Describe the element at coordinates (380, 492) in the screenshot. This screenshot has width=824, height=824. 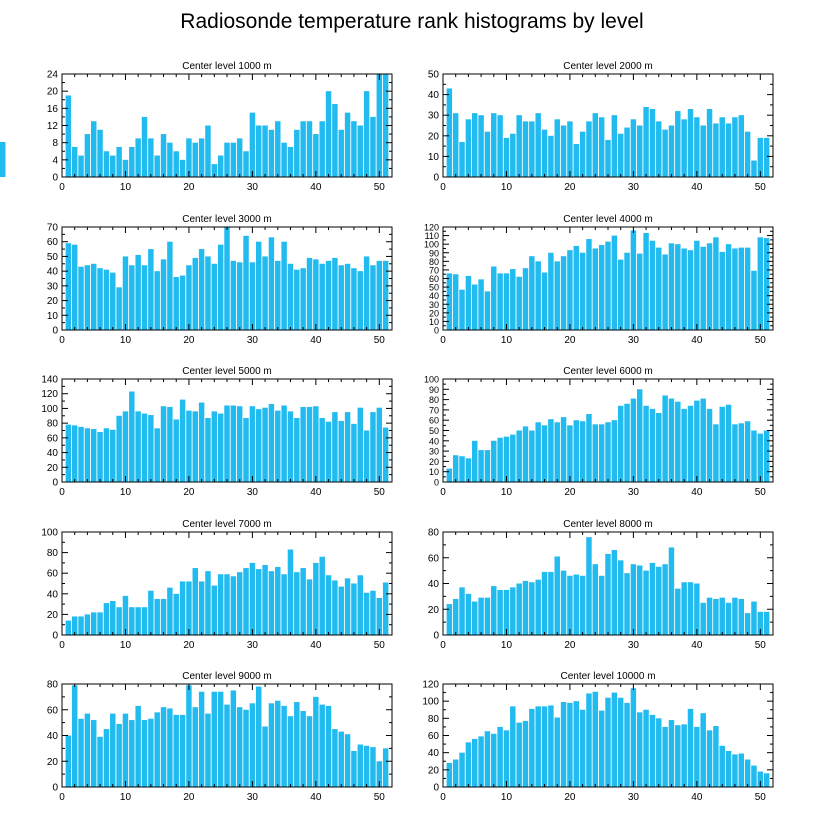
I see `x-tick-label: 50` at that location.